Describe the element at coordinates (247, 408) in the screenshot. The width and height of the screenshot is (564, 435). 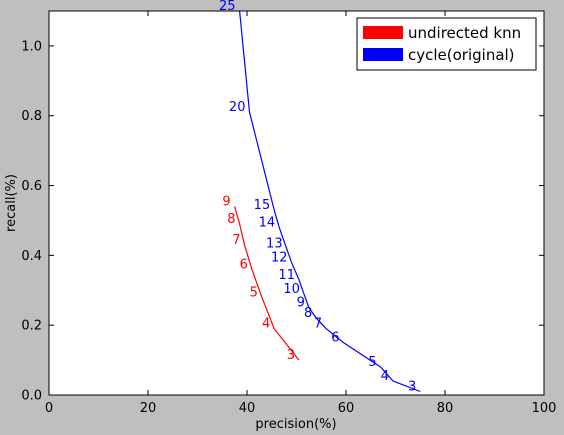
I see `x-tick-label: 40` at that location.